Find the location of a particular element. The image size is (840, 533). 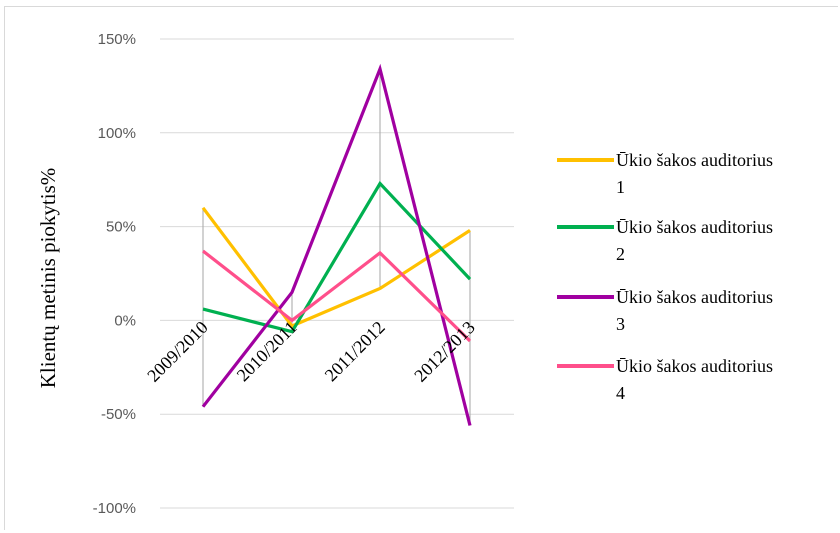

legend-label-2: Ūkio šakos auditorius is located at coordinates (694, 227).